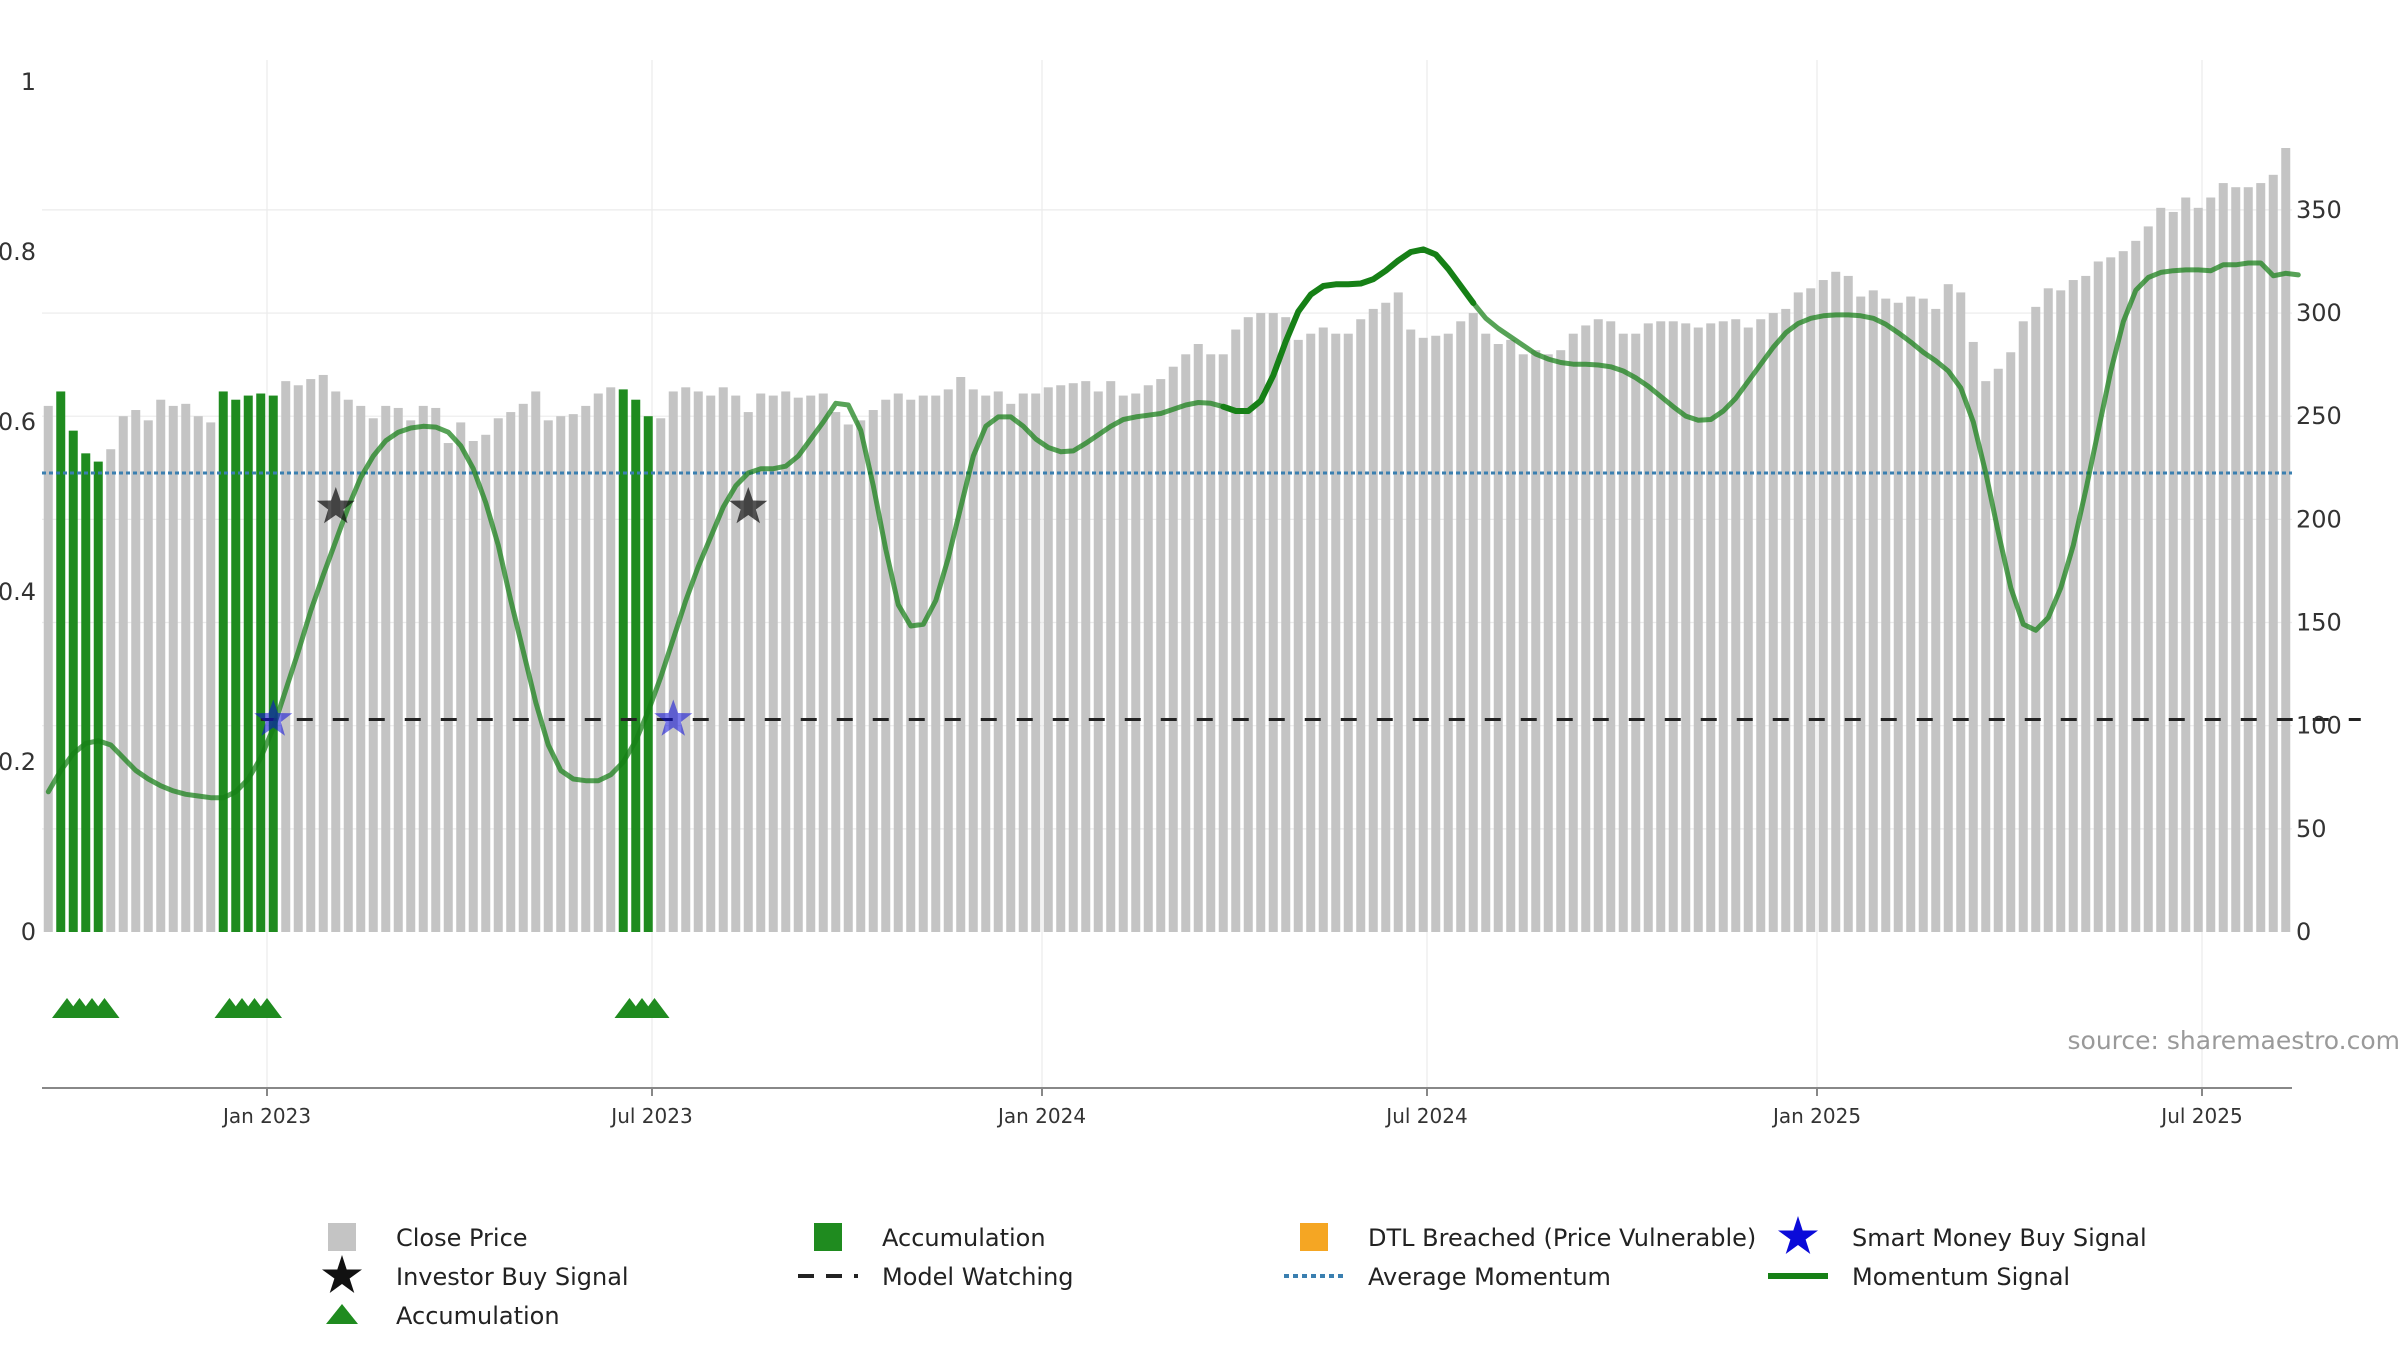 This screenshot has height=1354, width=2400. What do you see at coordinates (2319, 519) in the screenshot?
I see `price-axis-tick-label: 200` at bounding box center [2319, 519].